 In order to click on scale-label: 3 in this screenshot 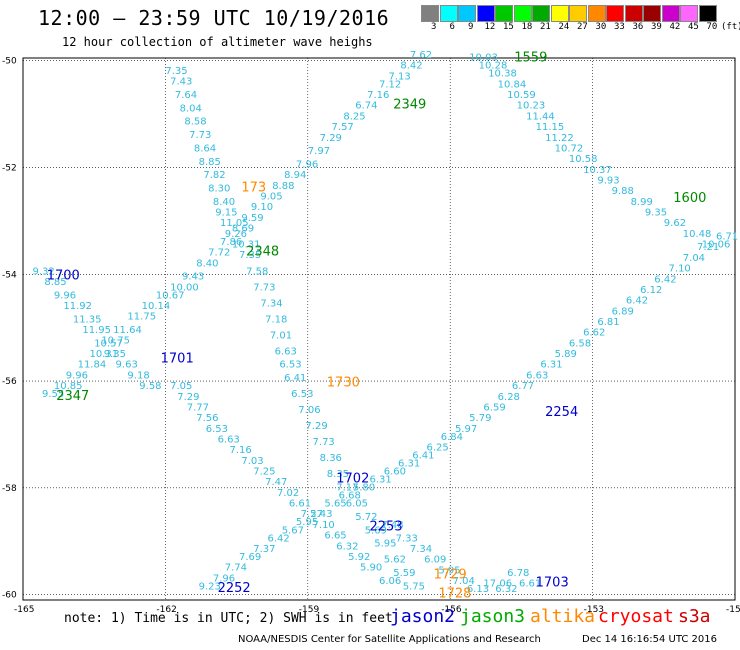, I will do `click(434, 27)`.